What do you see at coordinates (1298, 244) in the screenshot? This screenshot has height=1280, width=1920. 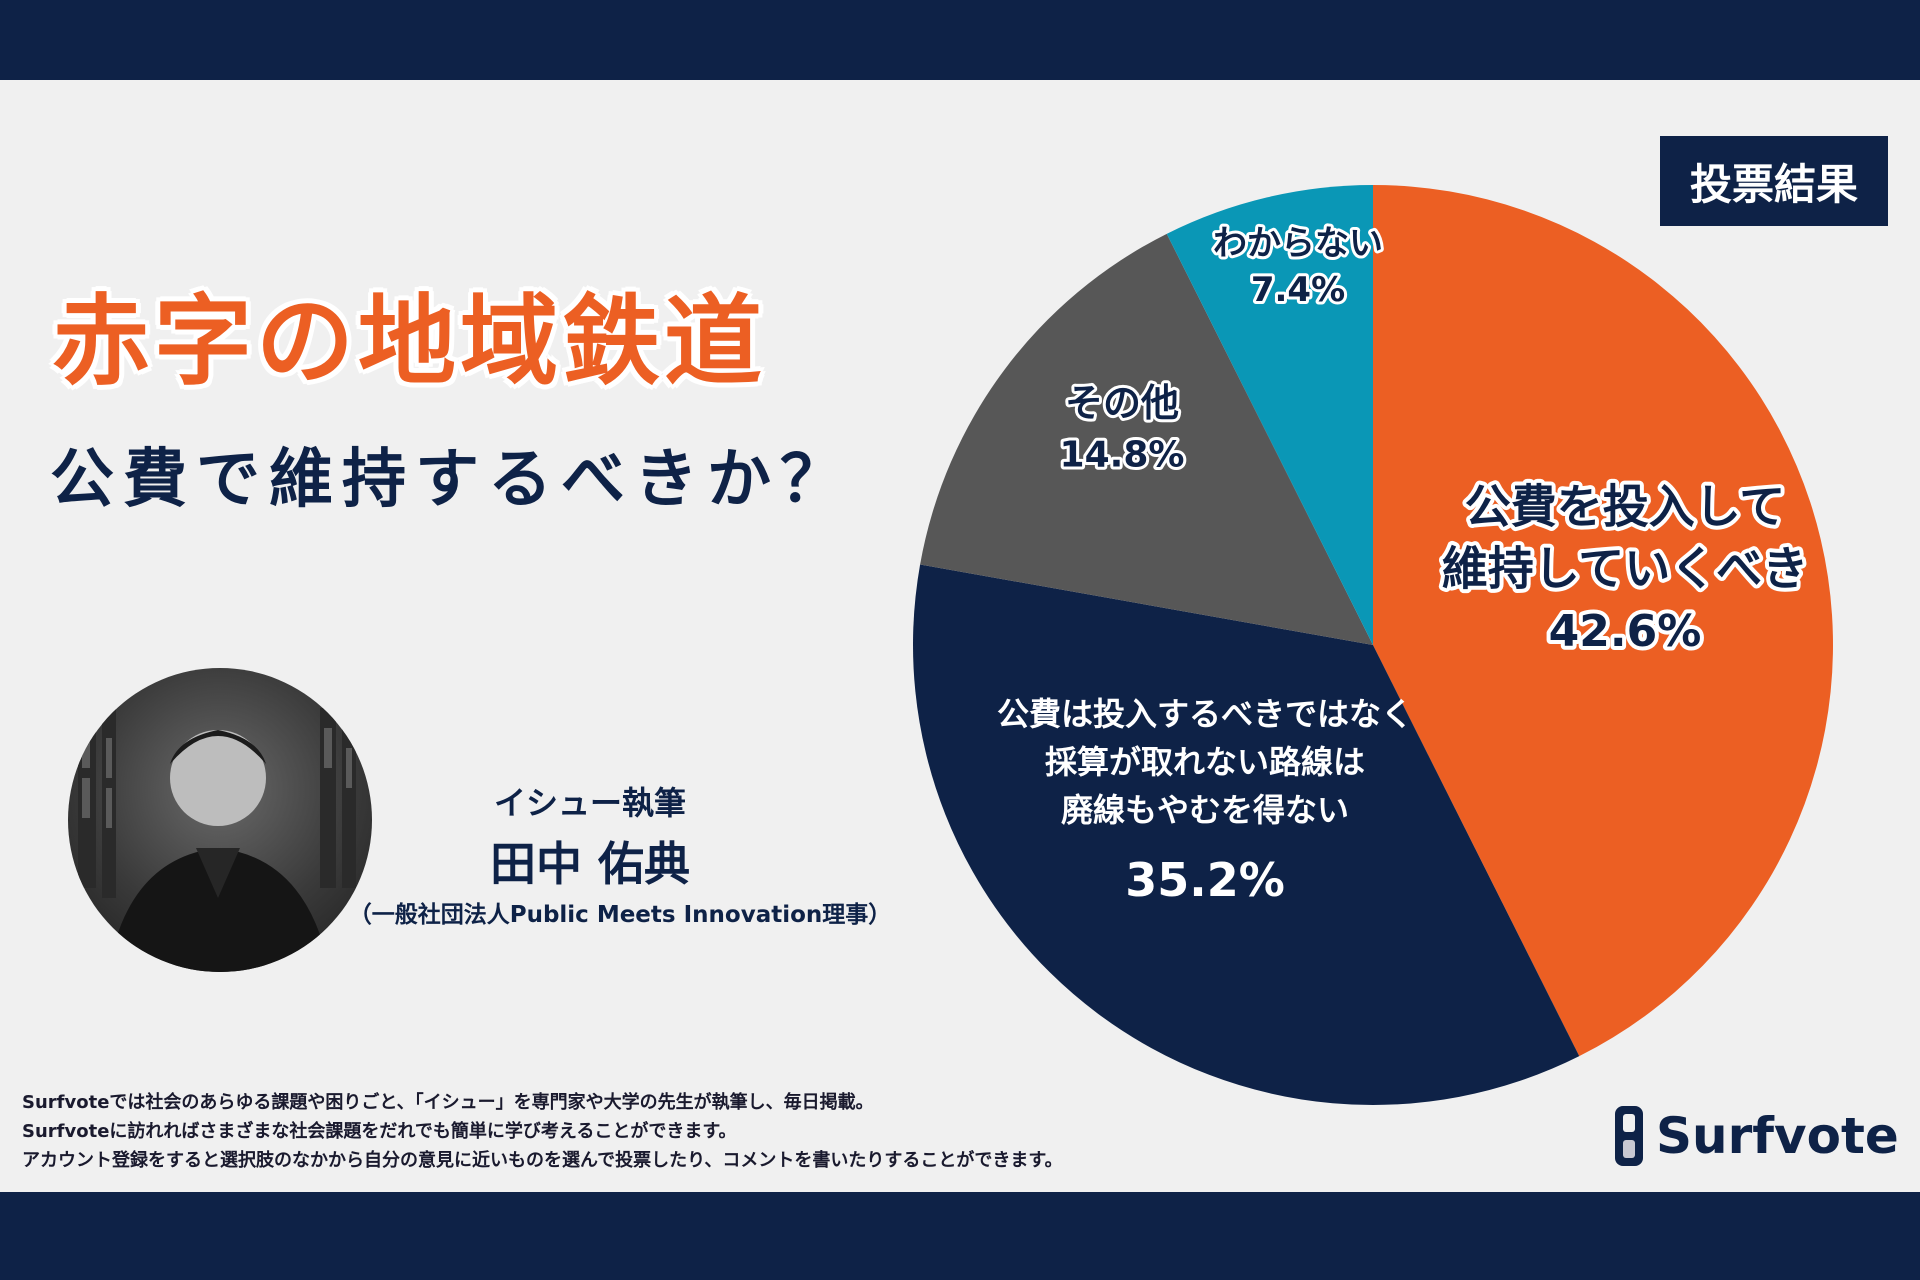 I see `slice-label: わからない` at bounding box center [1298, 244].